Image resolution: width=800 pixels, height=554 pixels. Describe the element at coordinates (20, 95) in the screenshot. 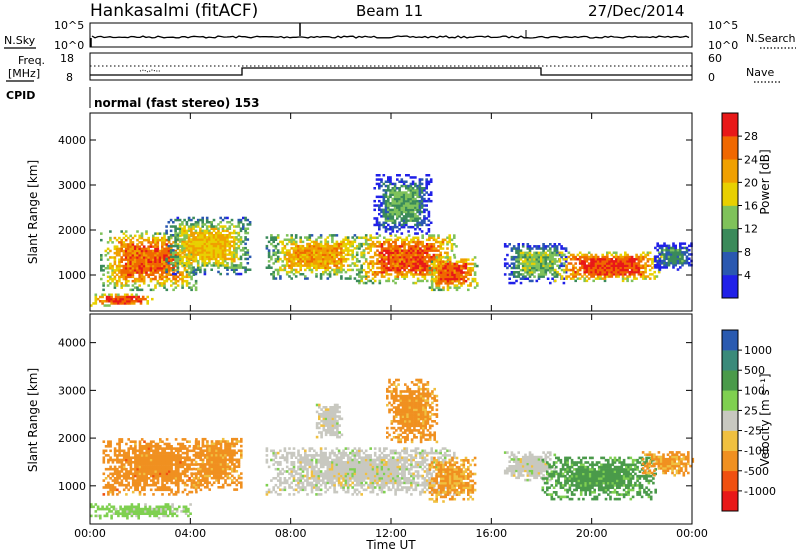

I see `cpid-label: CPID` at that location.